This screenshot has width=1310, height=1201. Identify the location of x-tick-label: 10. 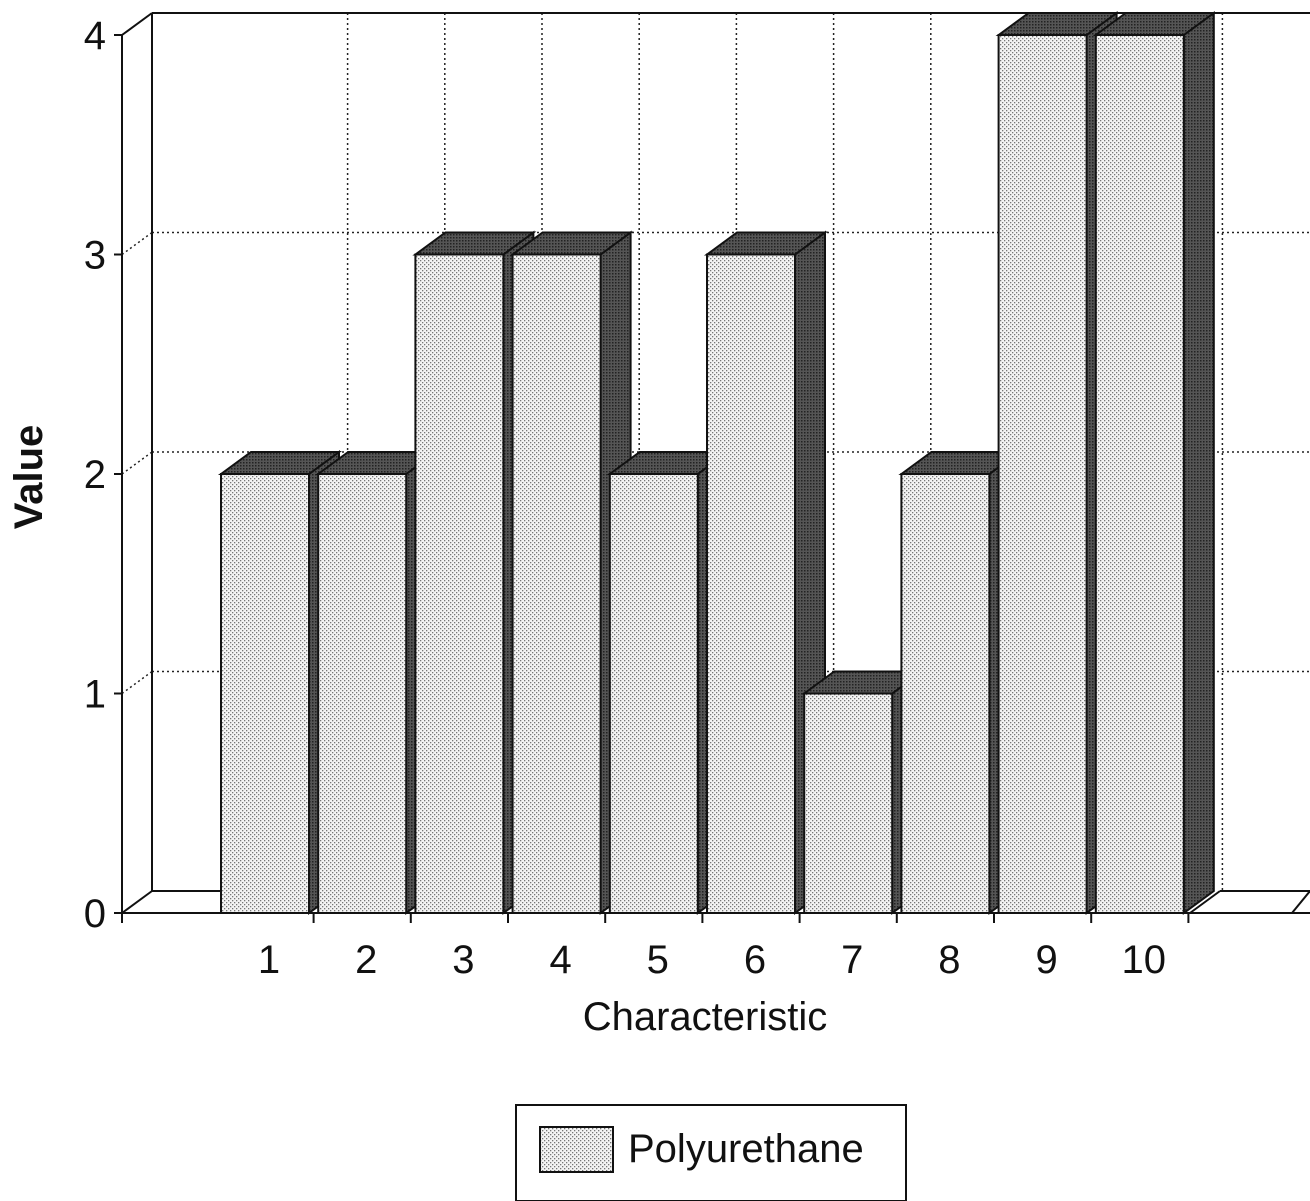
(1144, 960).